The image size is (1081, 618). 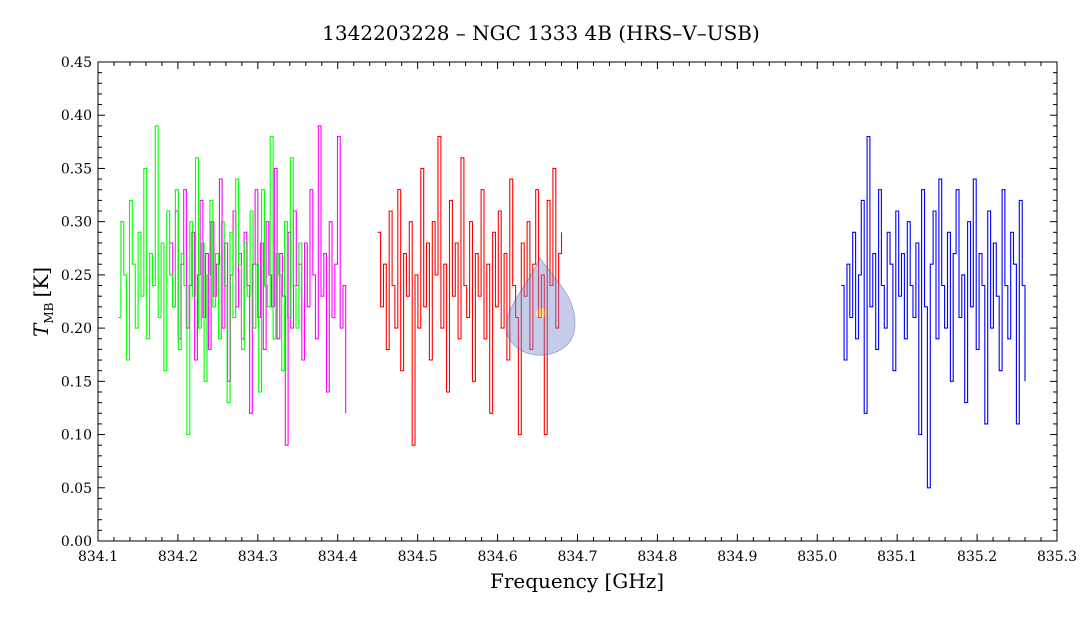 I want to click on x-tick-label: 834.9, so click(x=737, y=557).